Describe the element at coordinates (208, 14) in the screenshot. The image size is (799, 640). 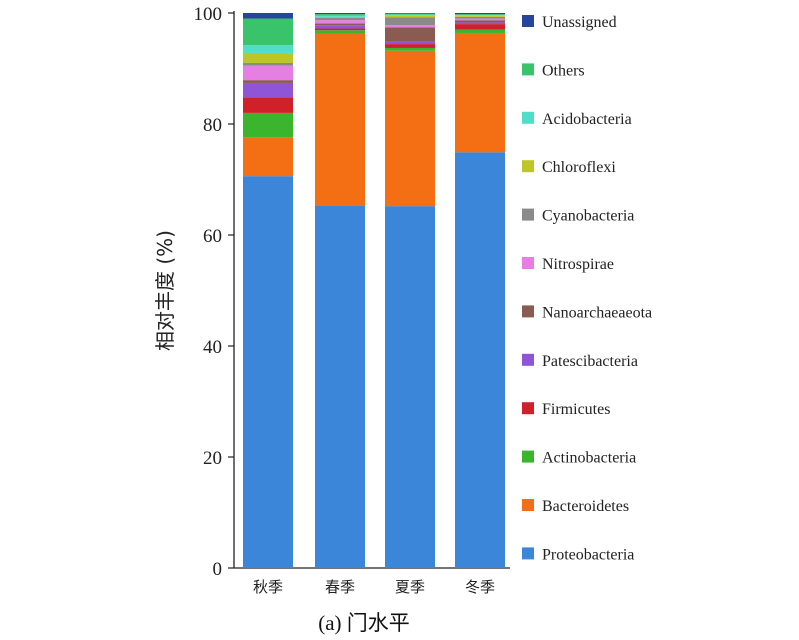
I see `y-tick-label: 100` at that location.